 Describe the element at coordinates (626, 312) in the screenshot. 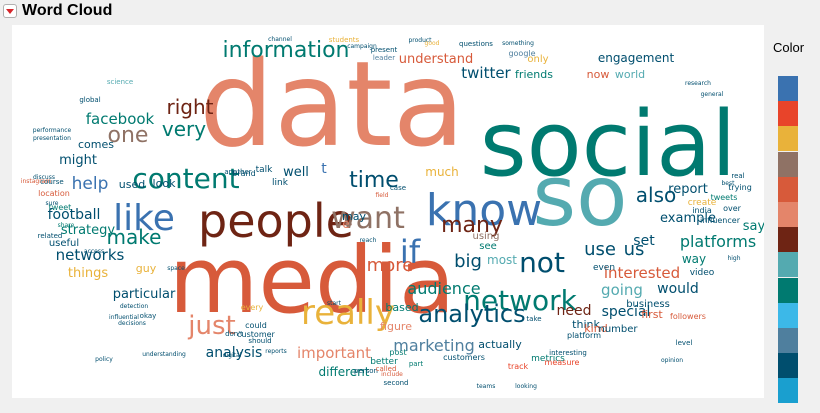

I see `word-special: special` at that location.